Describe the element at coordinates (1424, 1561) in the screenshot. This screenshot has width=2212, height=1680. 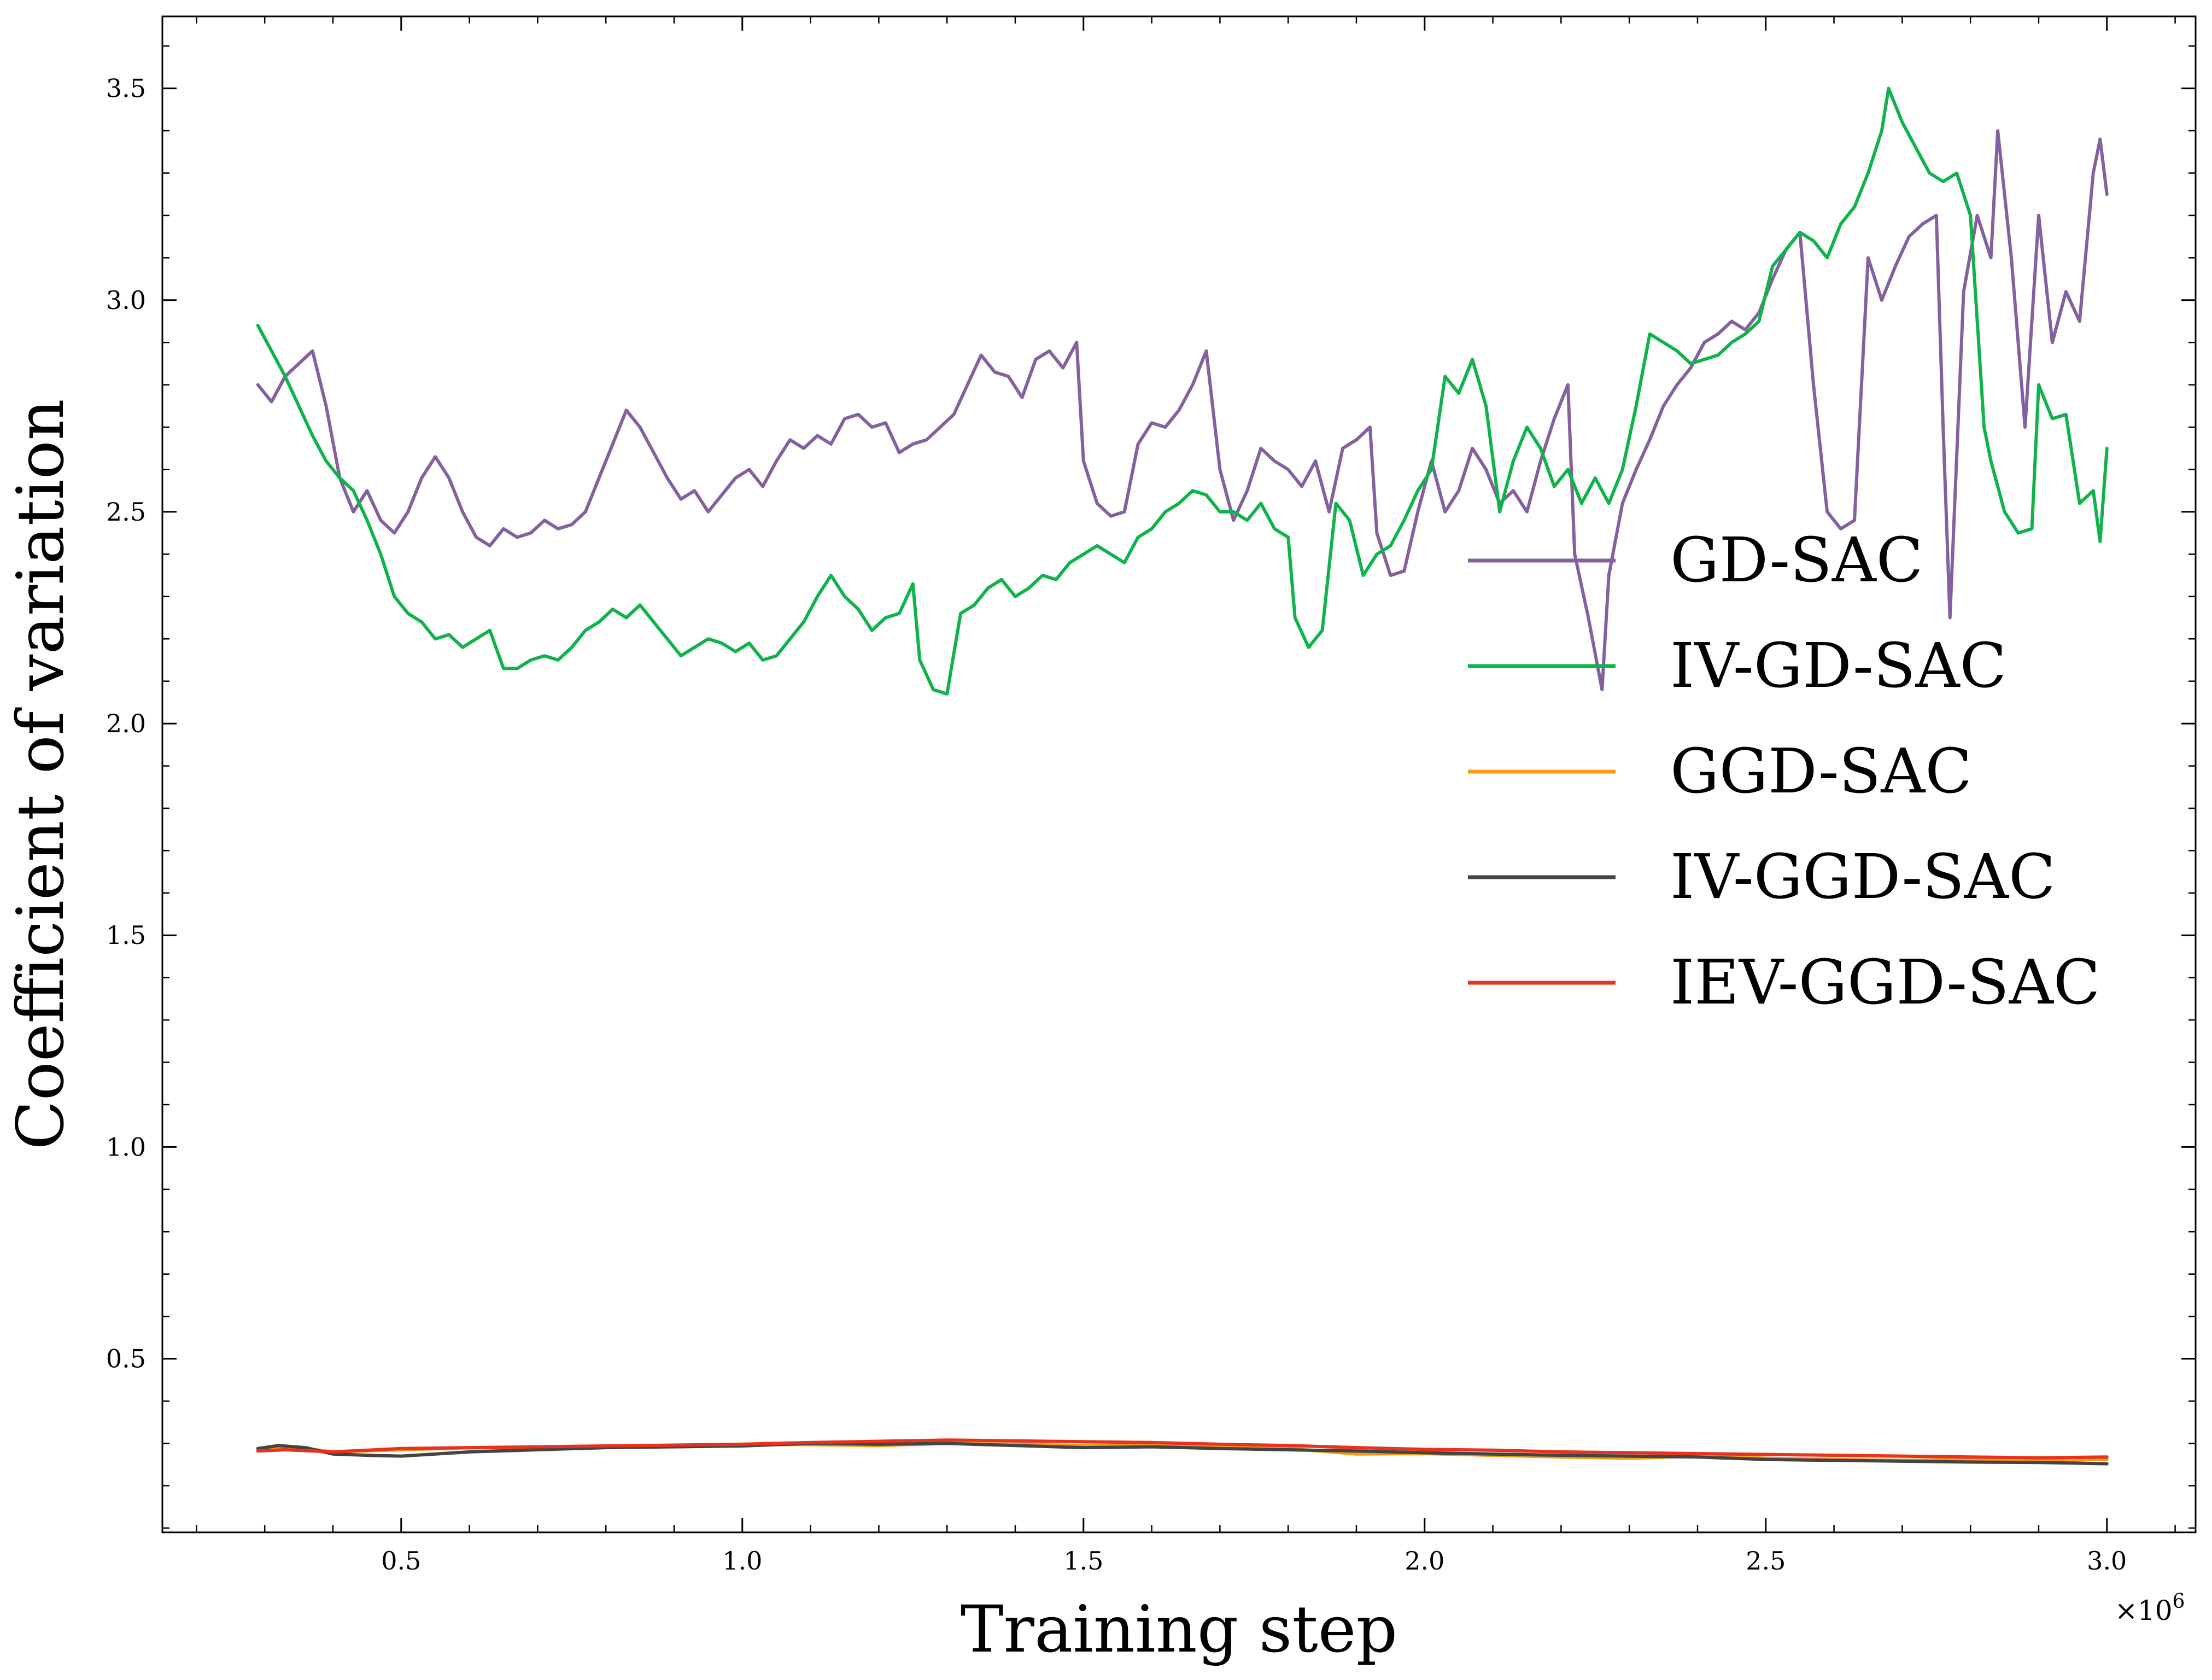
I see `x-tick-label: 2.0` at that location.